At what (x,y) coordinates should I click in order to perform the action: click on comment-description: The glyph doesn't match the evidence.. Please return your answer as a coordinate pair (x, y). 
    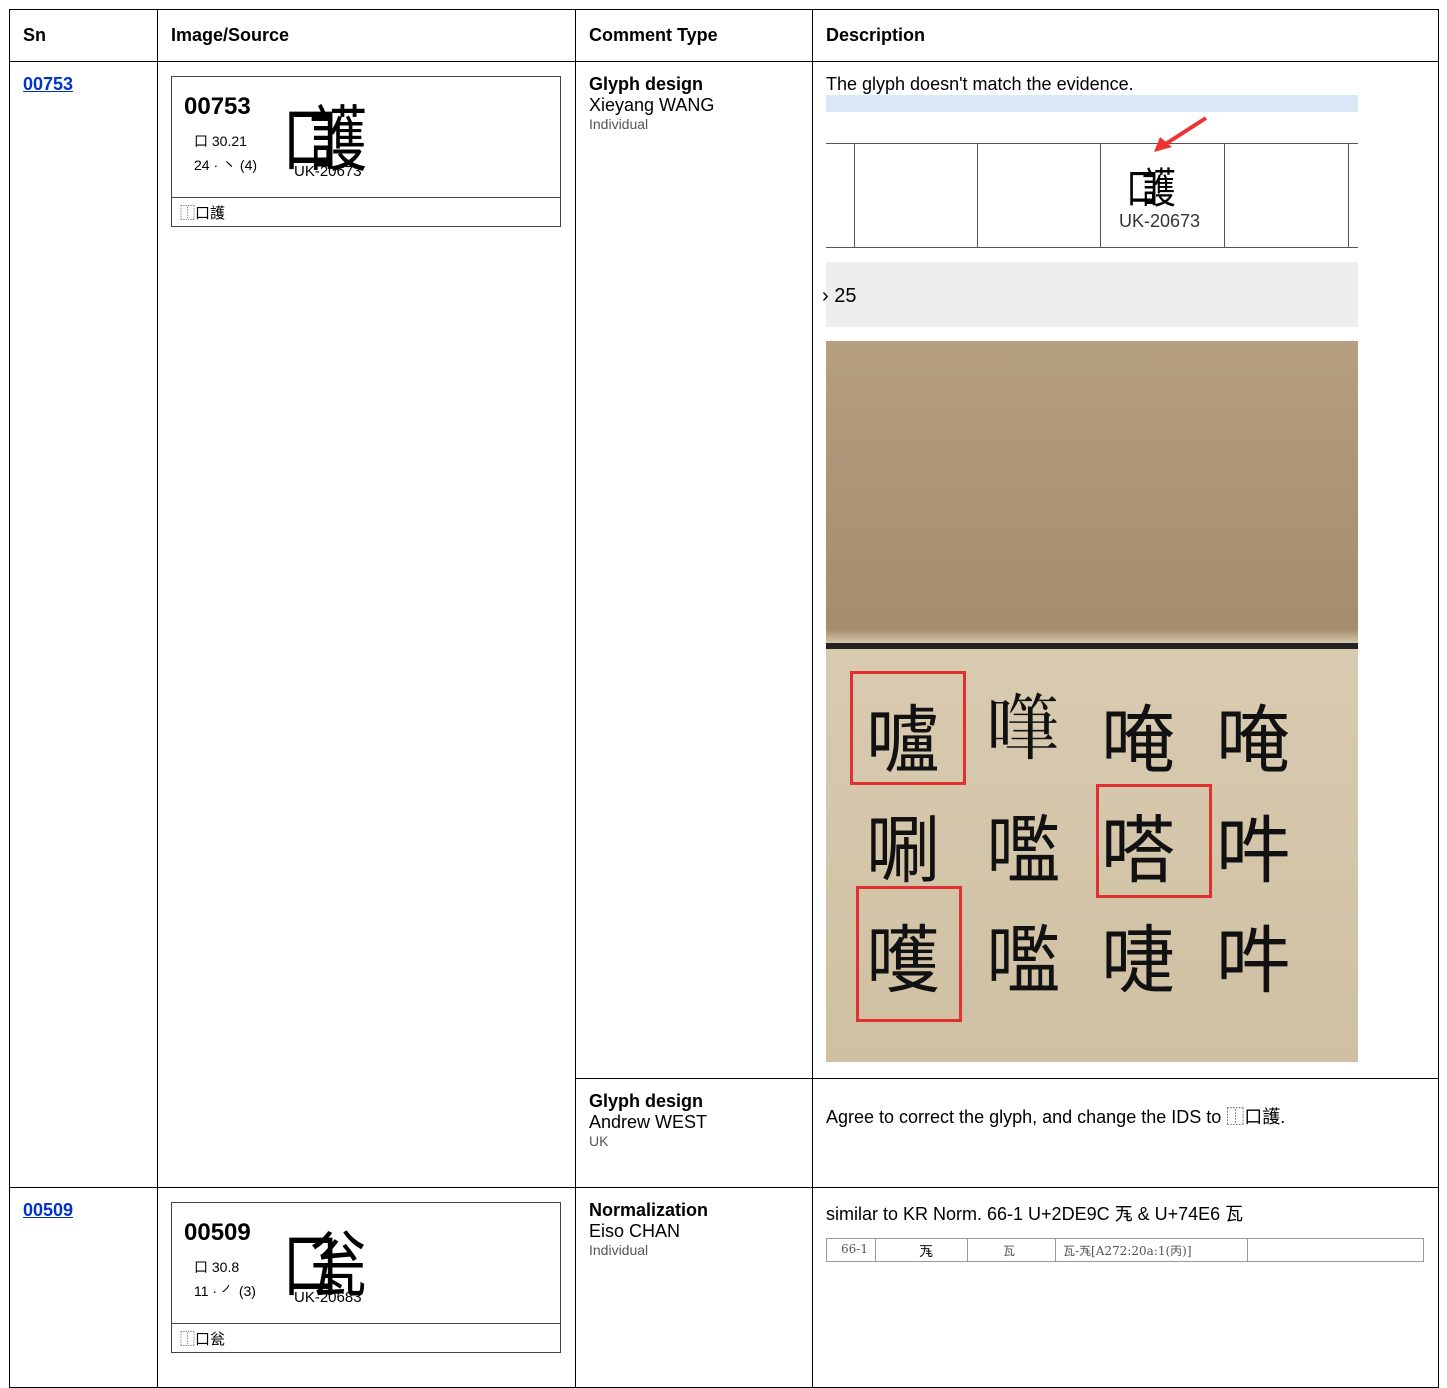
    Looking at the image, I should click on (980, 84).